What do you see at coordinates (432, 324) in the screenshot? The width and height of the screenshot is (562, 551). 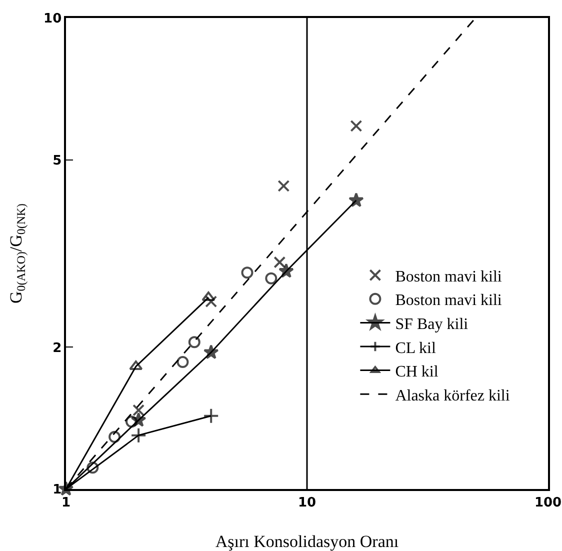 I see `legend-label: SF Bay kili` at bounding box center [432, 324].